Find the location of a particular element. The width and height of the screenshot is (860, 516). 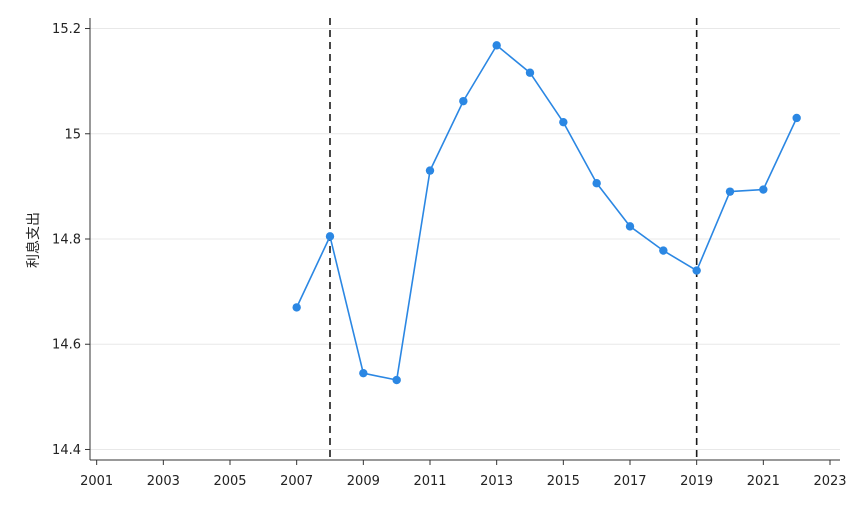

x-tick-label: 2013 is located at coordinates (496, 481).